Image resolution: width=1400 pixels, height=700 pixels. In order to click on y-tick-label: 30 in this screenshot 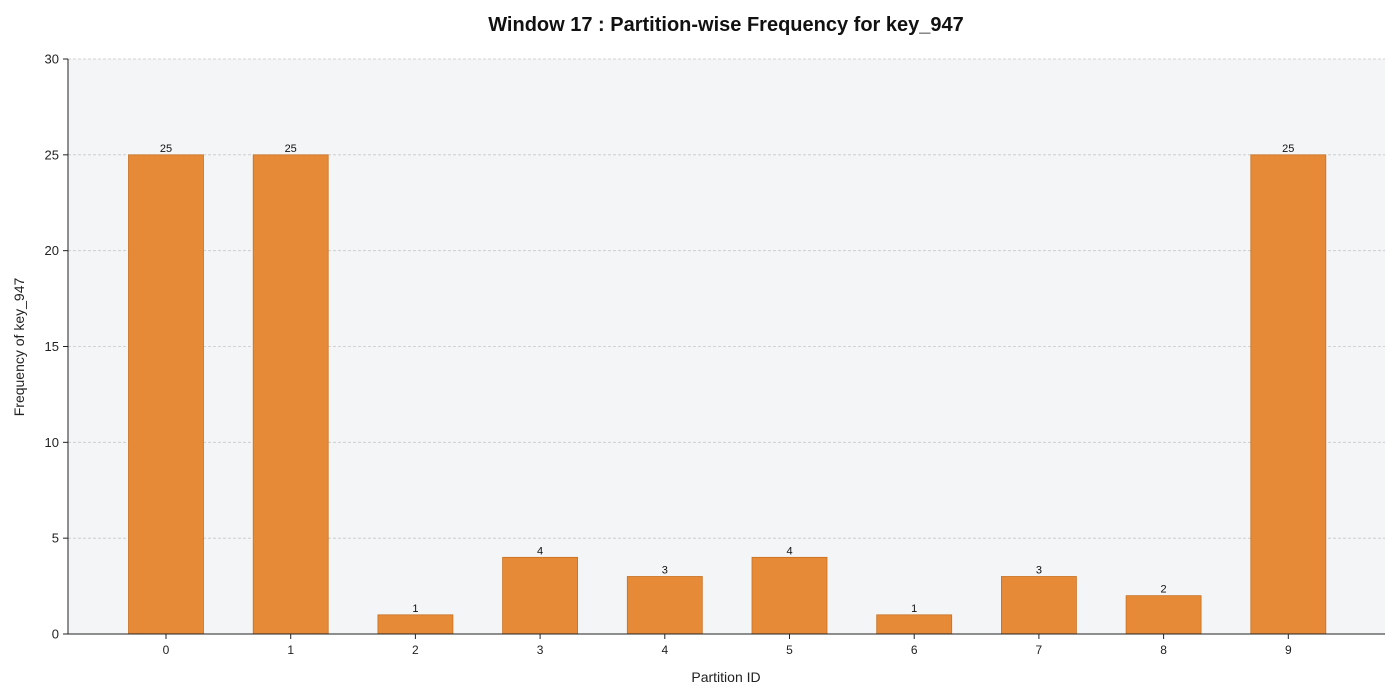, I will do `click(52, 59)`.